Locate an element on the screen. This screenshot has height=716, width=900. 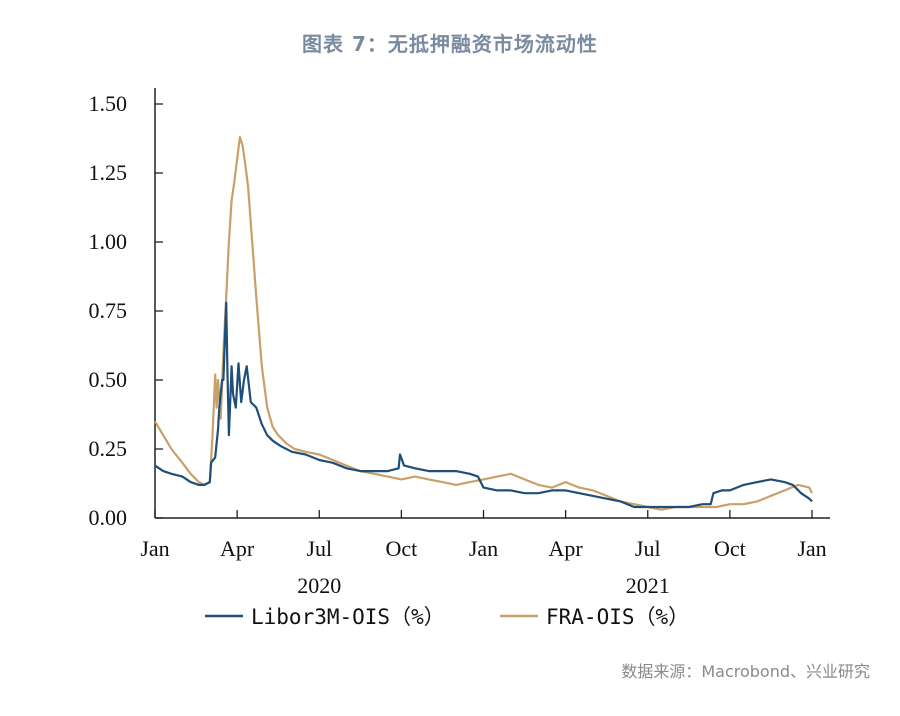
legend: Libor3M-OIS（%） FRA-OIS（%） is located at coordinates (447, 617).